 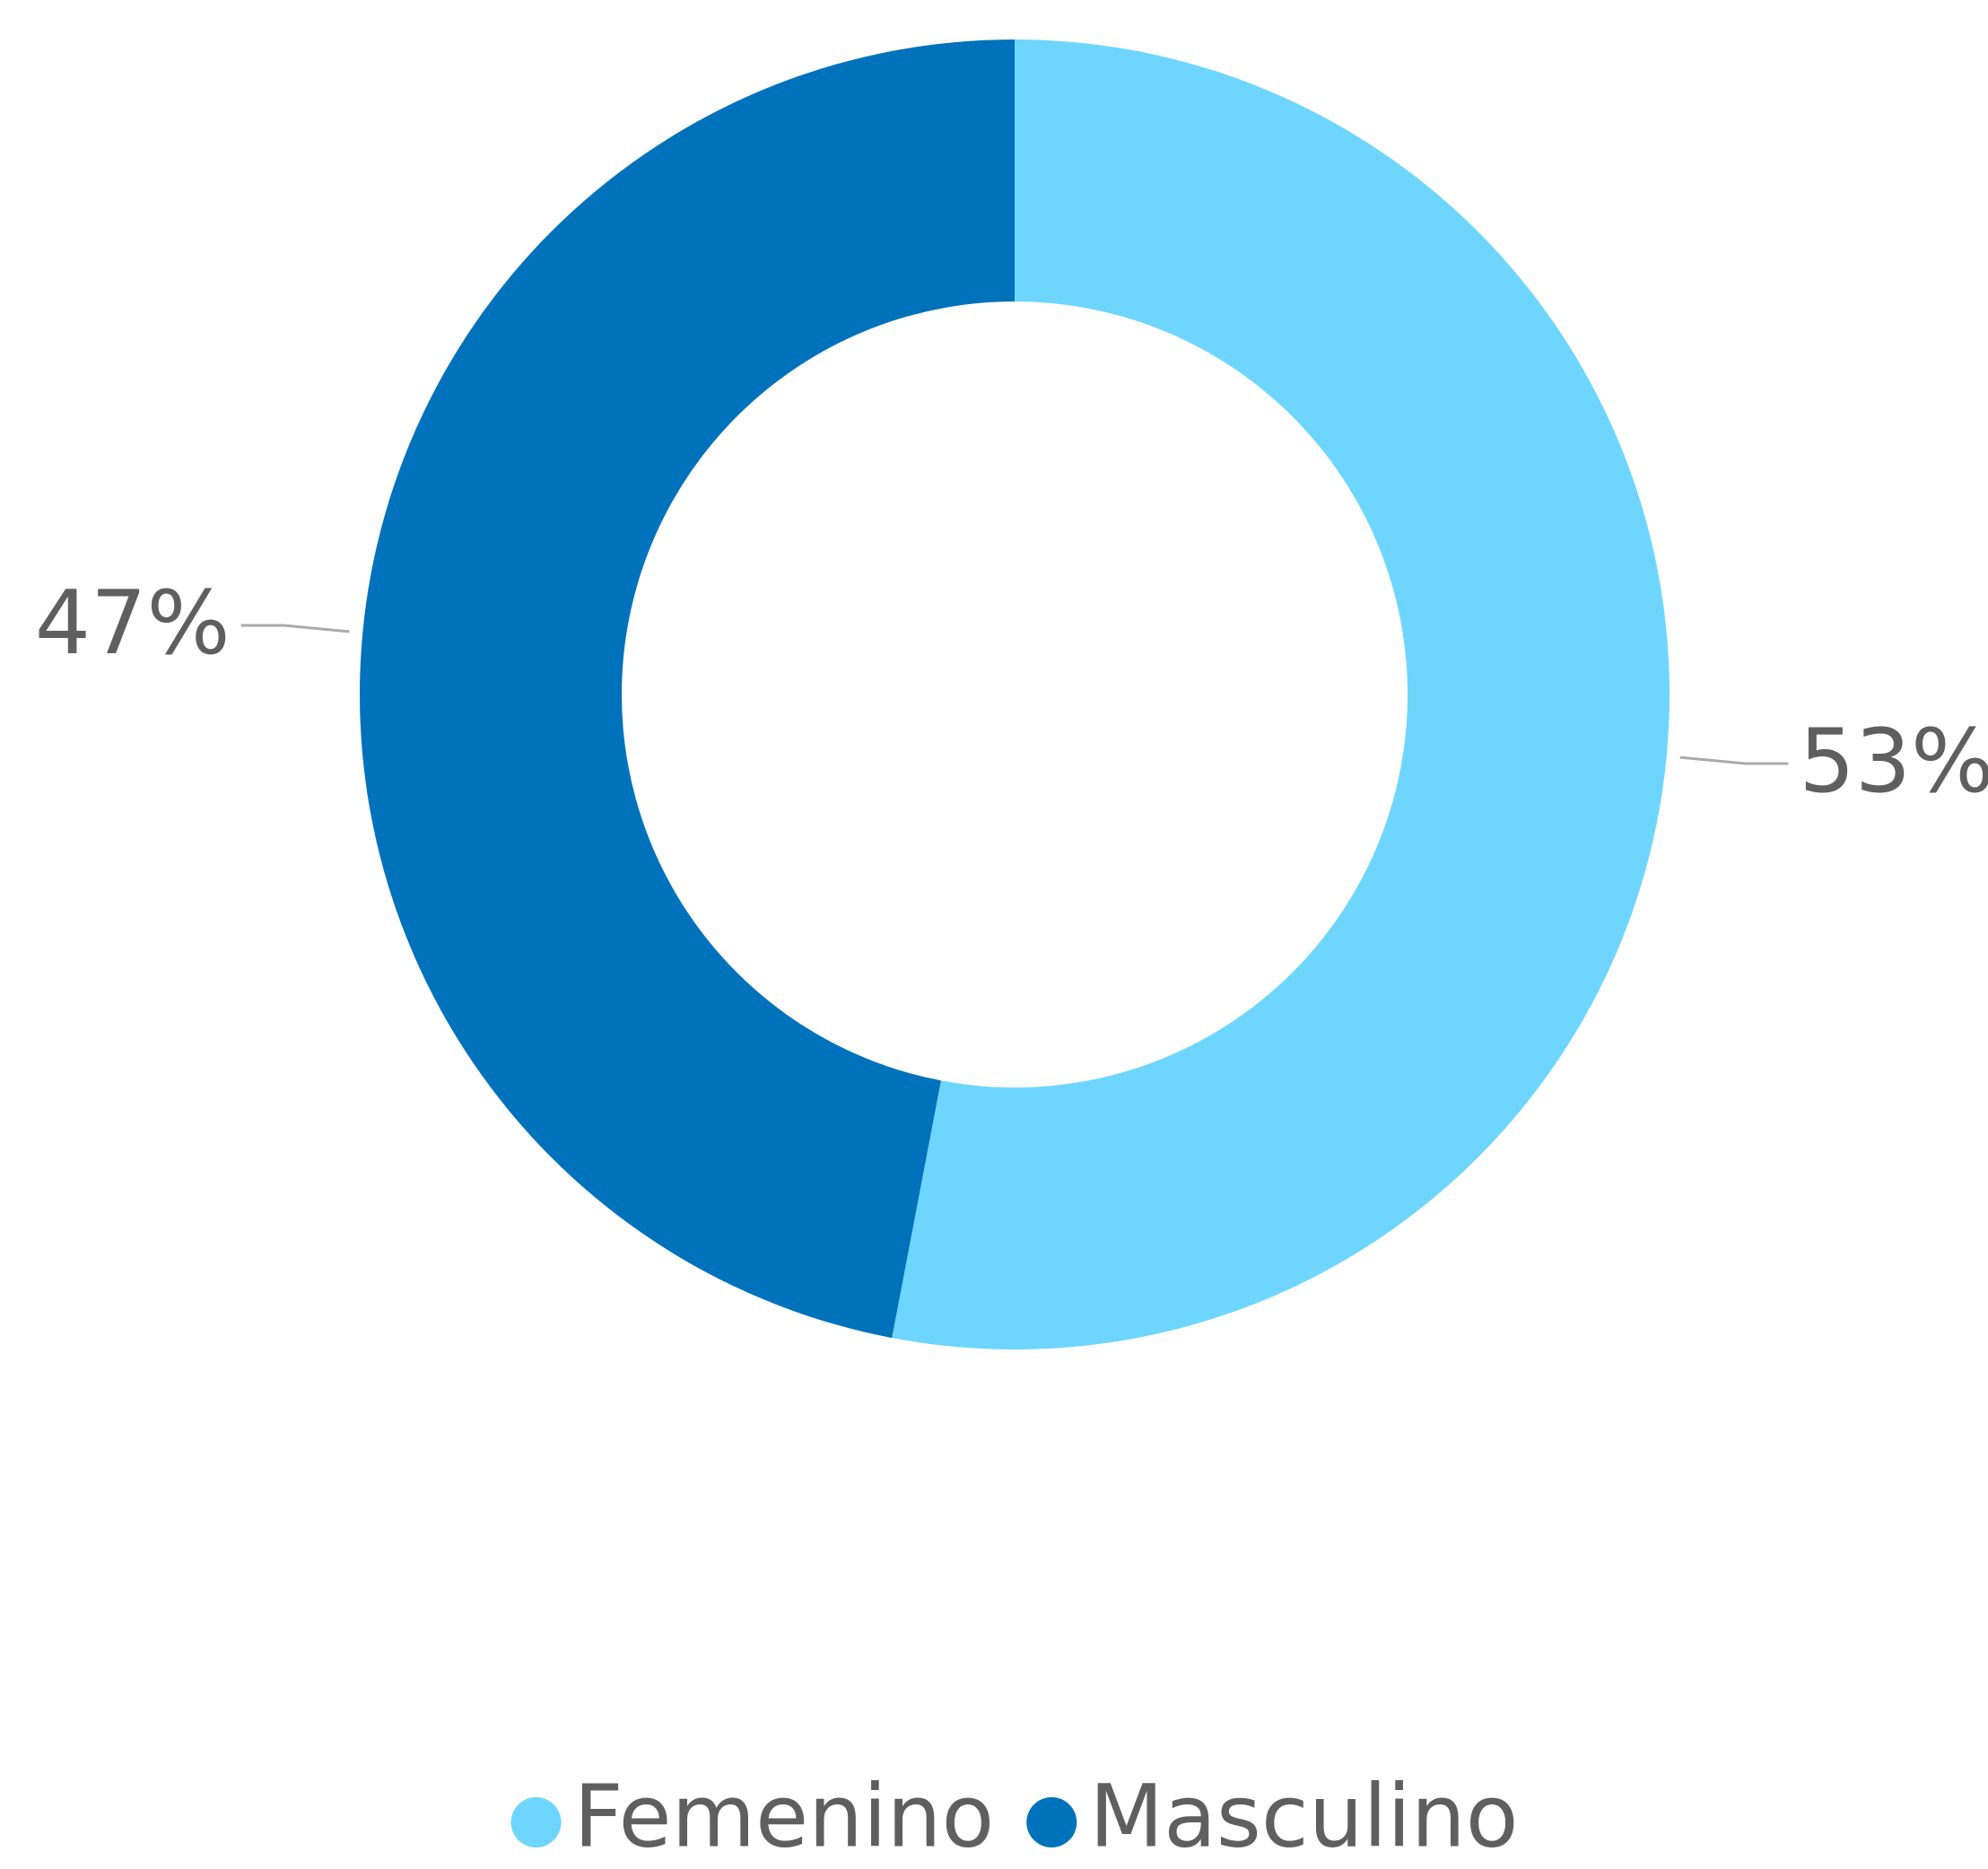 I want to click on data-label: 53%, so click(x=1893, y=762).